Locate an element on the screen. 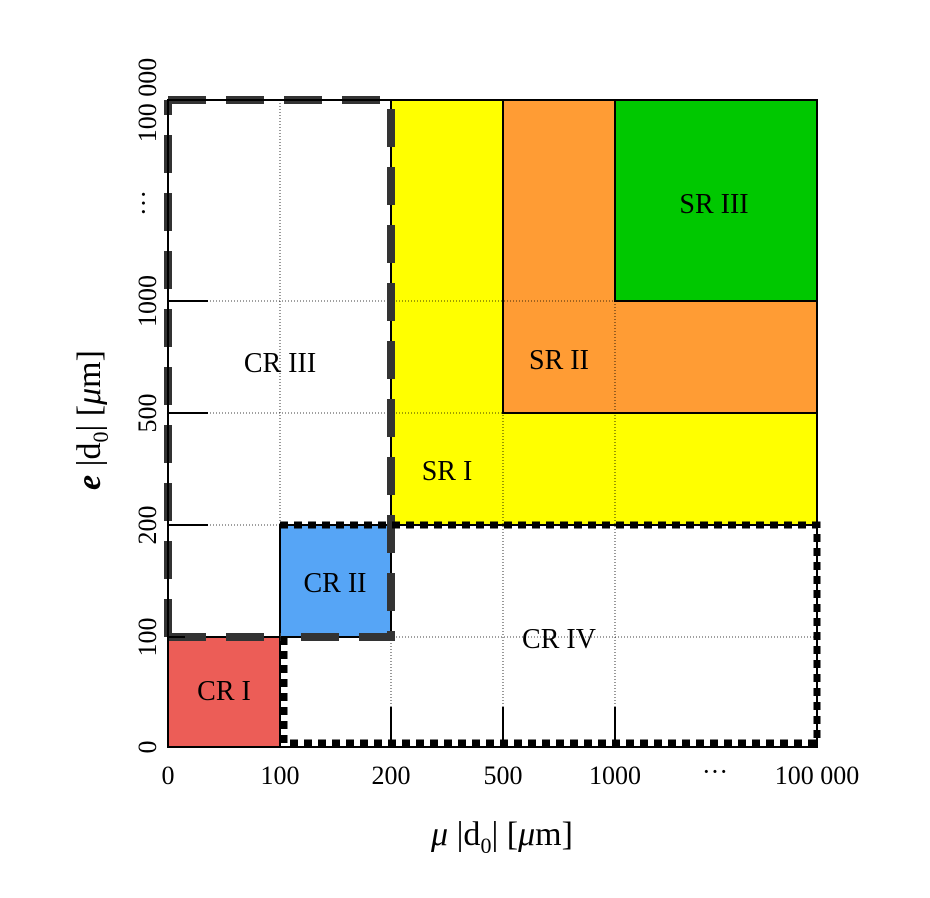 The height and width of the screenshot is (898, 930). x-tick-label: 0 is located at coordinates (168, 775).